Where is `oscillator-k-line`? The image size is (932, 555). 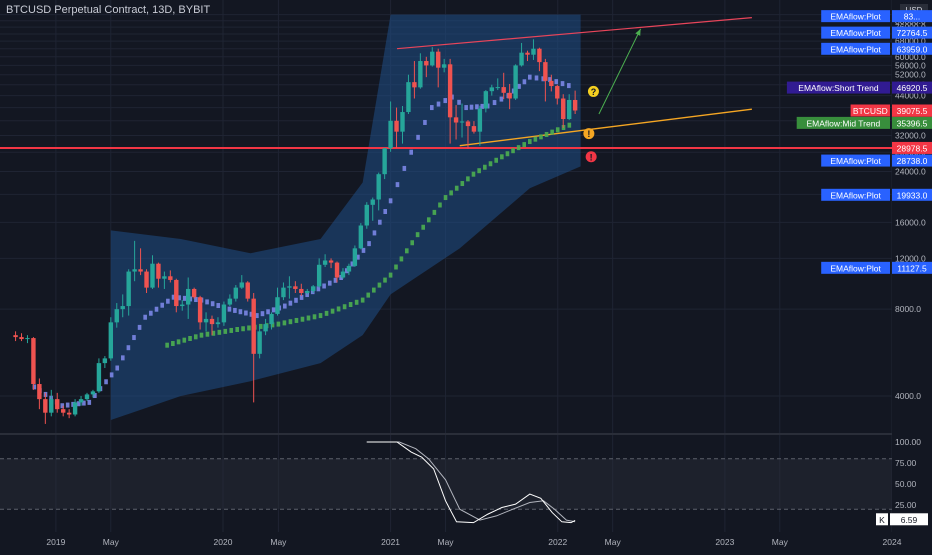 oscillator-k-line is located at coordinates (471, 482).